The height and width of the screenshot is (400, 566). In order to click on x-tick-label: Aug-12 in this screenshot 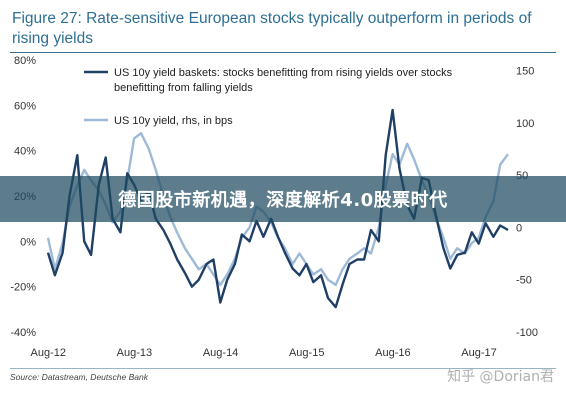, I will do `click(48, 353)`.